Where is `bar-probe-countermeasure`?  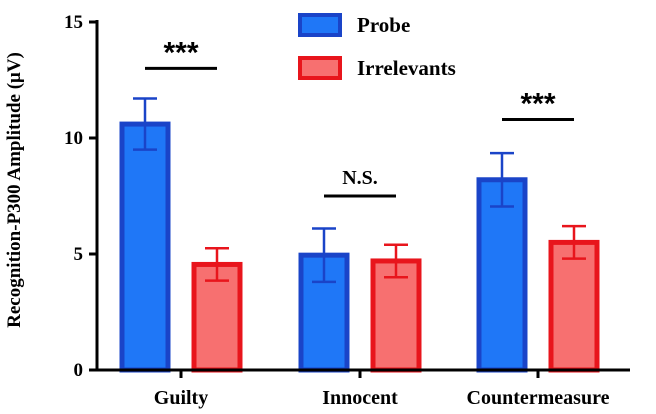
bar-probe-countermeasure is located at coordinates (502, 275).